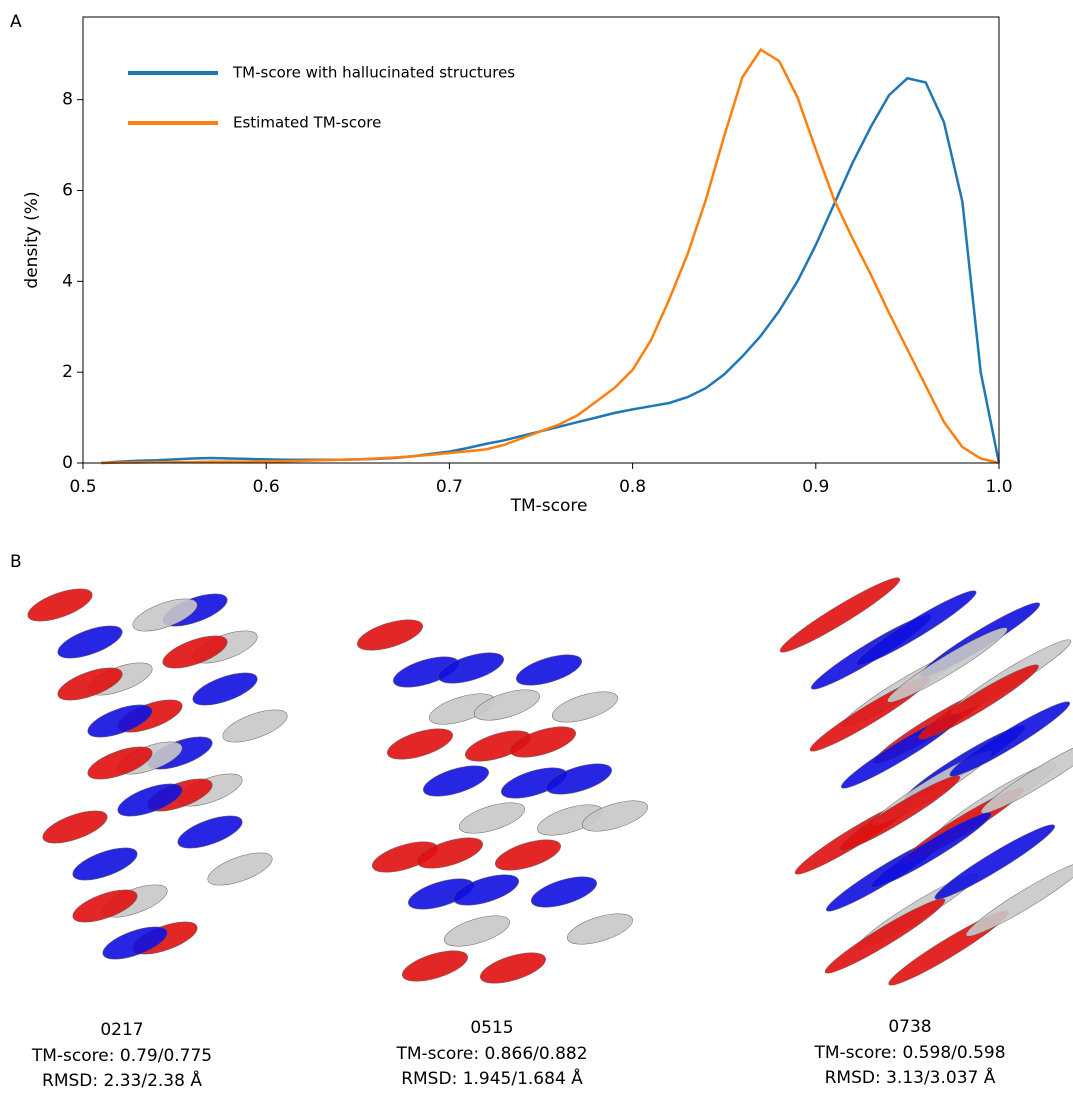 The image size is (1073, 1095). Describe the element at coordinates (998, 487) in the screenshot. I see `x-tick-label: 1.0` at that location.